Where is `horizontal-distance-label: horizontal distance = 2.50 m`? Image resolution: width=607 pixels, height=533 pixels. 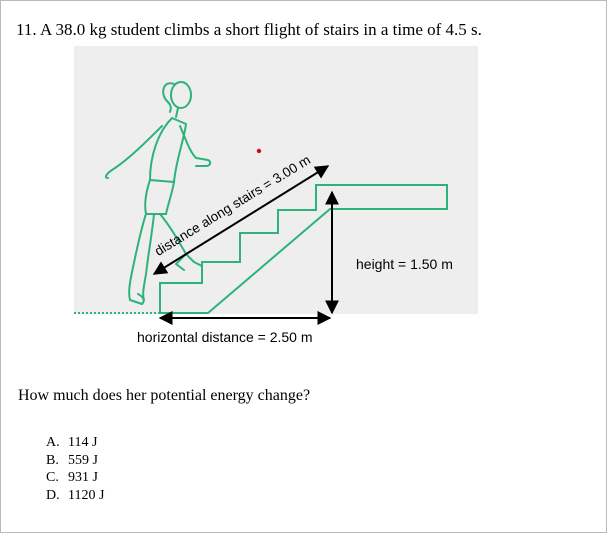 horizontal-distance-label: horizontal distance = 2.50 m is located at coordinates (225, 337).